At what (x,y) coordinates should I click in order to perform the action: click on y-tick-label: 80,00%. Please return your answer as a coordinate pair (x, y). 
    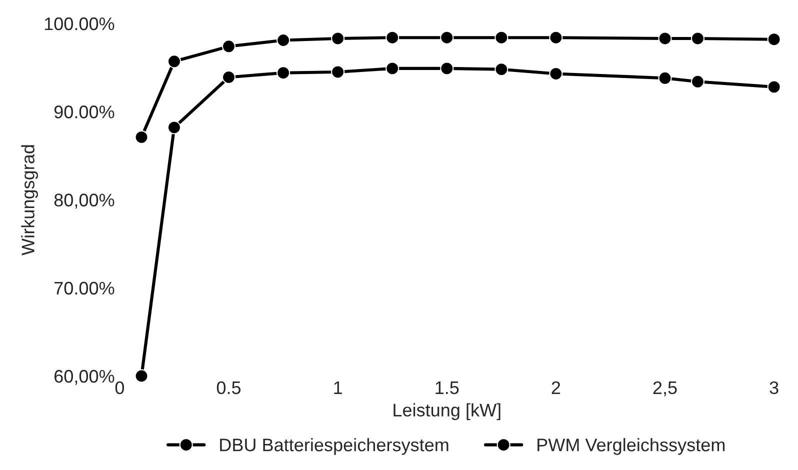
    Looking at the image, I should click on (84, 201).